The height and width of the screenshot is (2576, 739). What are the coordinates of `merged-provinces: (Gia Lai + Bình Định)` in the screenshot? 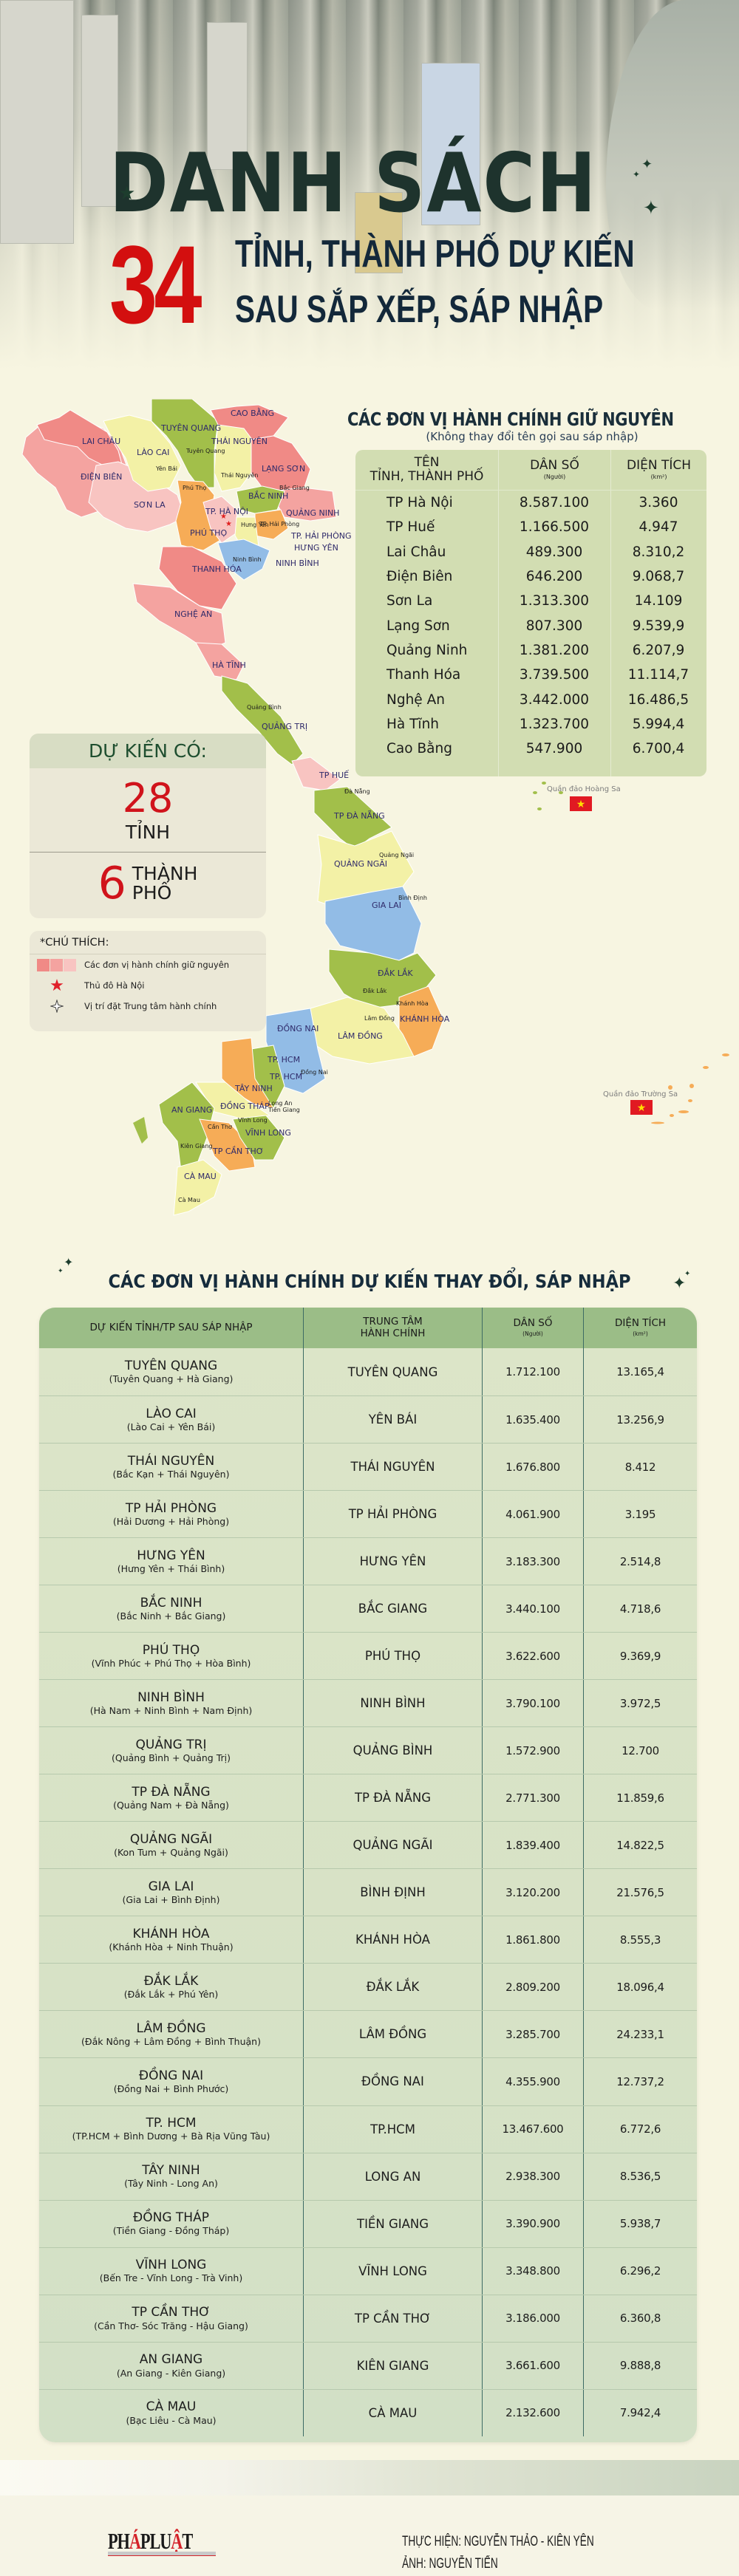 It's located at (171, 1900).